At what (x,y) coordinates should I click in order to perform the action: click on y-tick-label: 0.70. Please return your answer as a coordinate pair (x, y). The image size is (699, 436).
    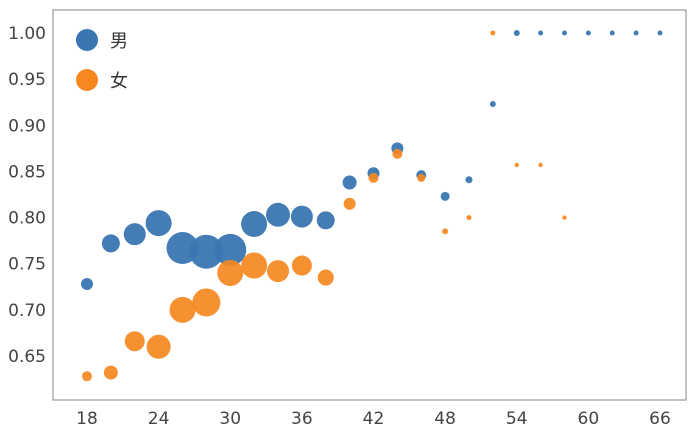
    Looking at the image, I should click on (27, 311).